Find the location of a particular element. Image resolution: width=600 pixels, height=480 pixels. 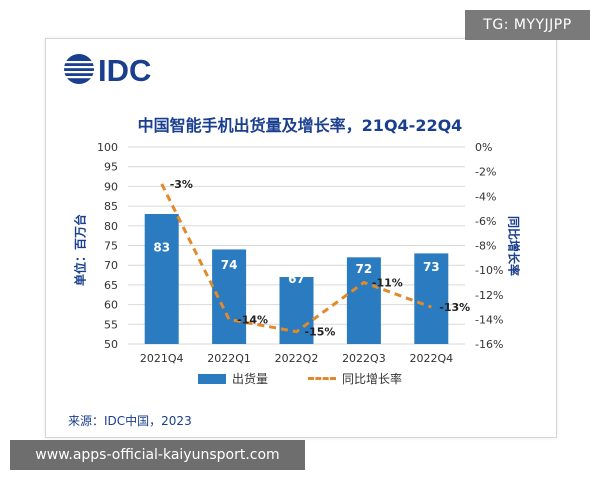

legend-line-swatch is located at coordinates (322, 378).